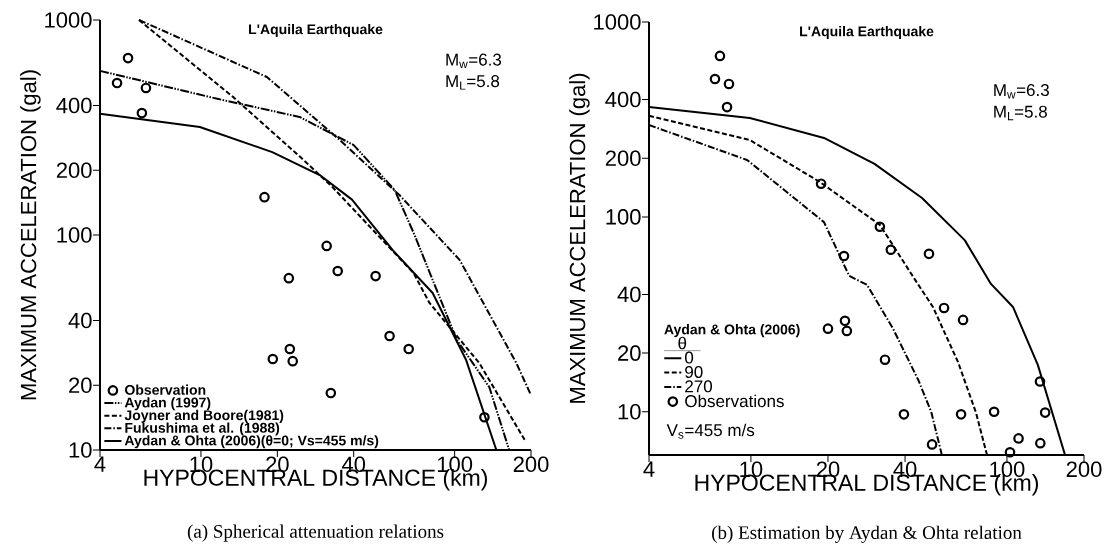  Describe the element at coordinates (734, 401) in the screenshot. I see `legend-label: Observations` at that location.